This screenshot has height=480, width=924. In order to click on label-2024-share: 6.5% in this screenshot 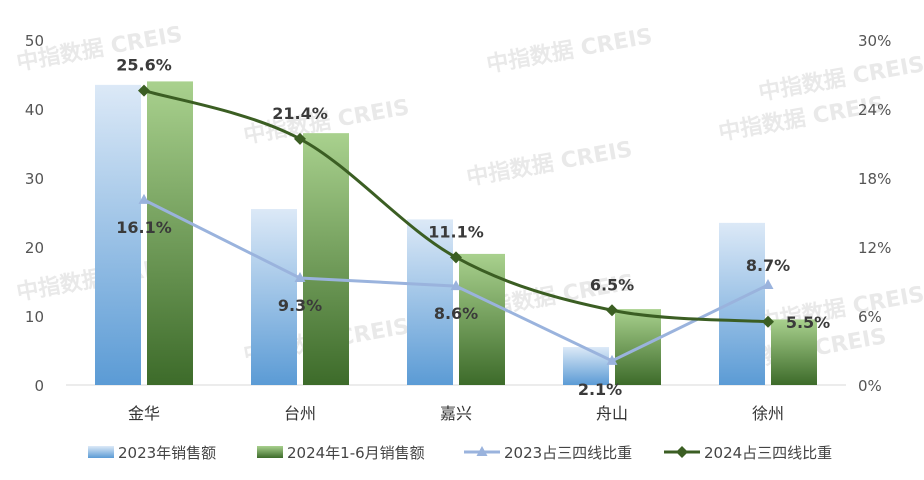, I will do `click(612, 284)`.